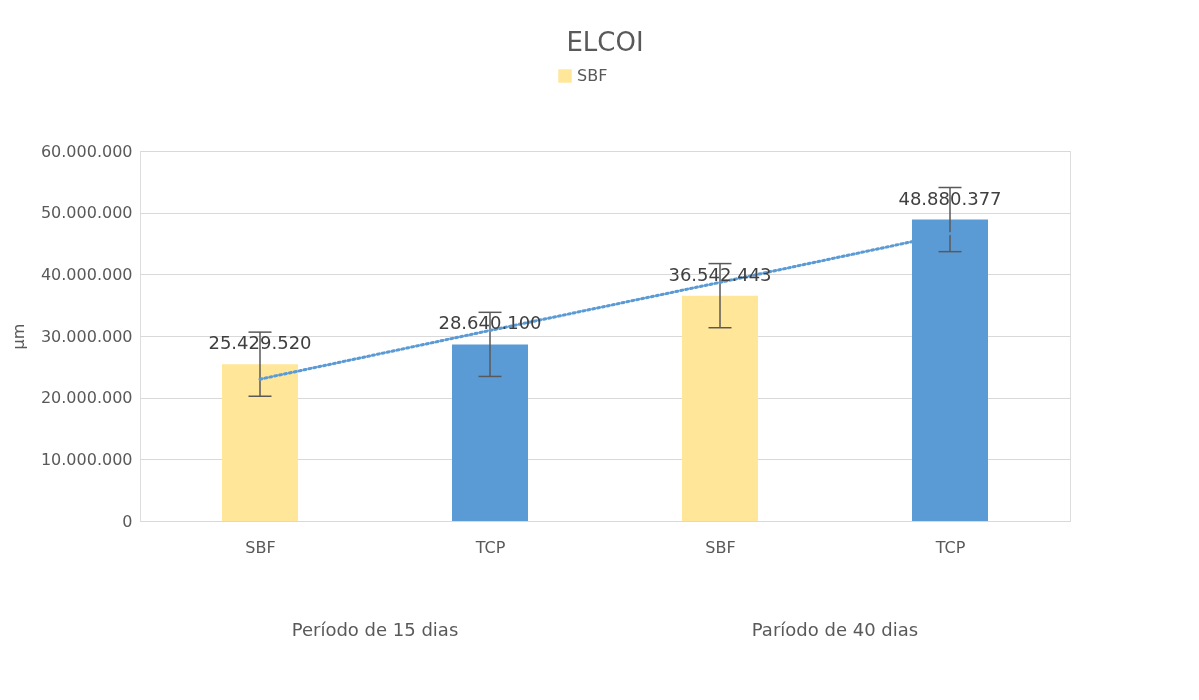 The height and width of the screenshot is (700, 1199). What do you see at coordinates (605, 42) in the screenshot?
I see `chart-title: ELCOI` at bounding box center [605, 42].